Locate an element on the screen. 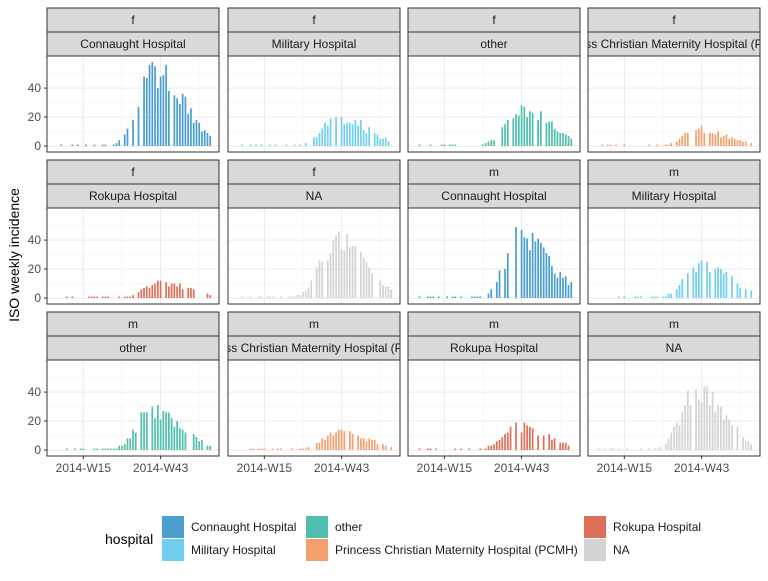  facet-panel: m Rokupa Hospital is located at coordinates (493, 384).